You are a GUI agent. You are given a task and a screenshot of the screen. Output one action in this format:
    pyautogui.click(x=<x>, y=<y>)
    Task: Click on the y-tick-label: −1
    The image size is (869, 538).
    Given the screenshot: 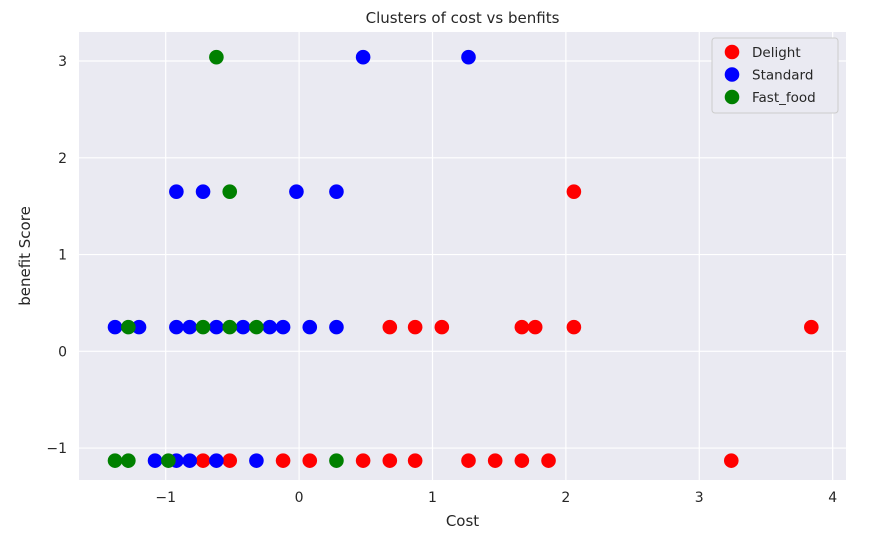 What is the action you would take?
    pyautogui.click(x=56, y=449)
    